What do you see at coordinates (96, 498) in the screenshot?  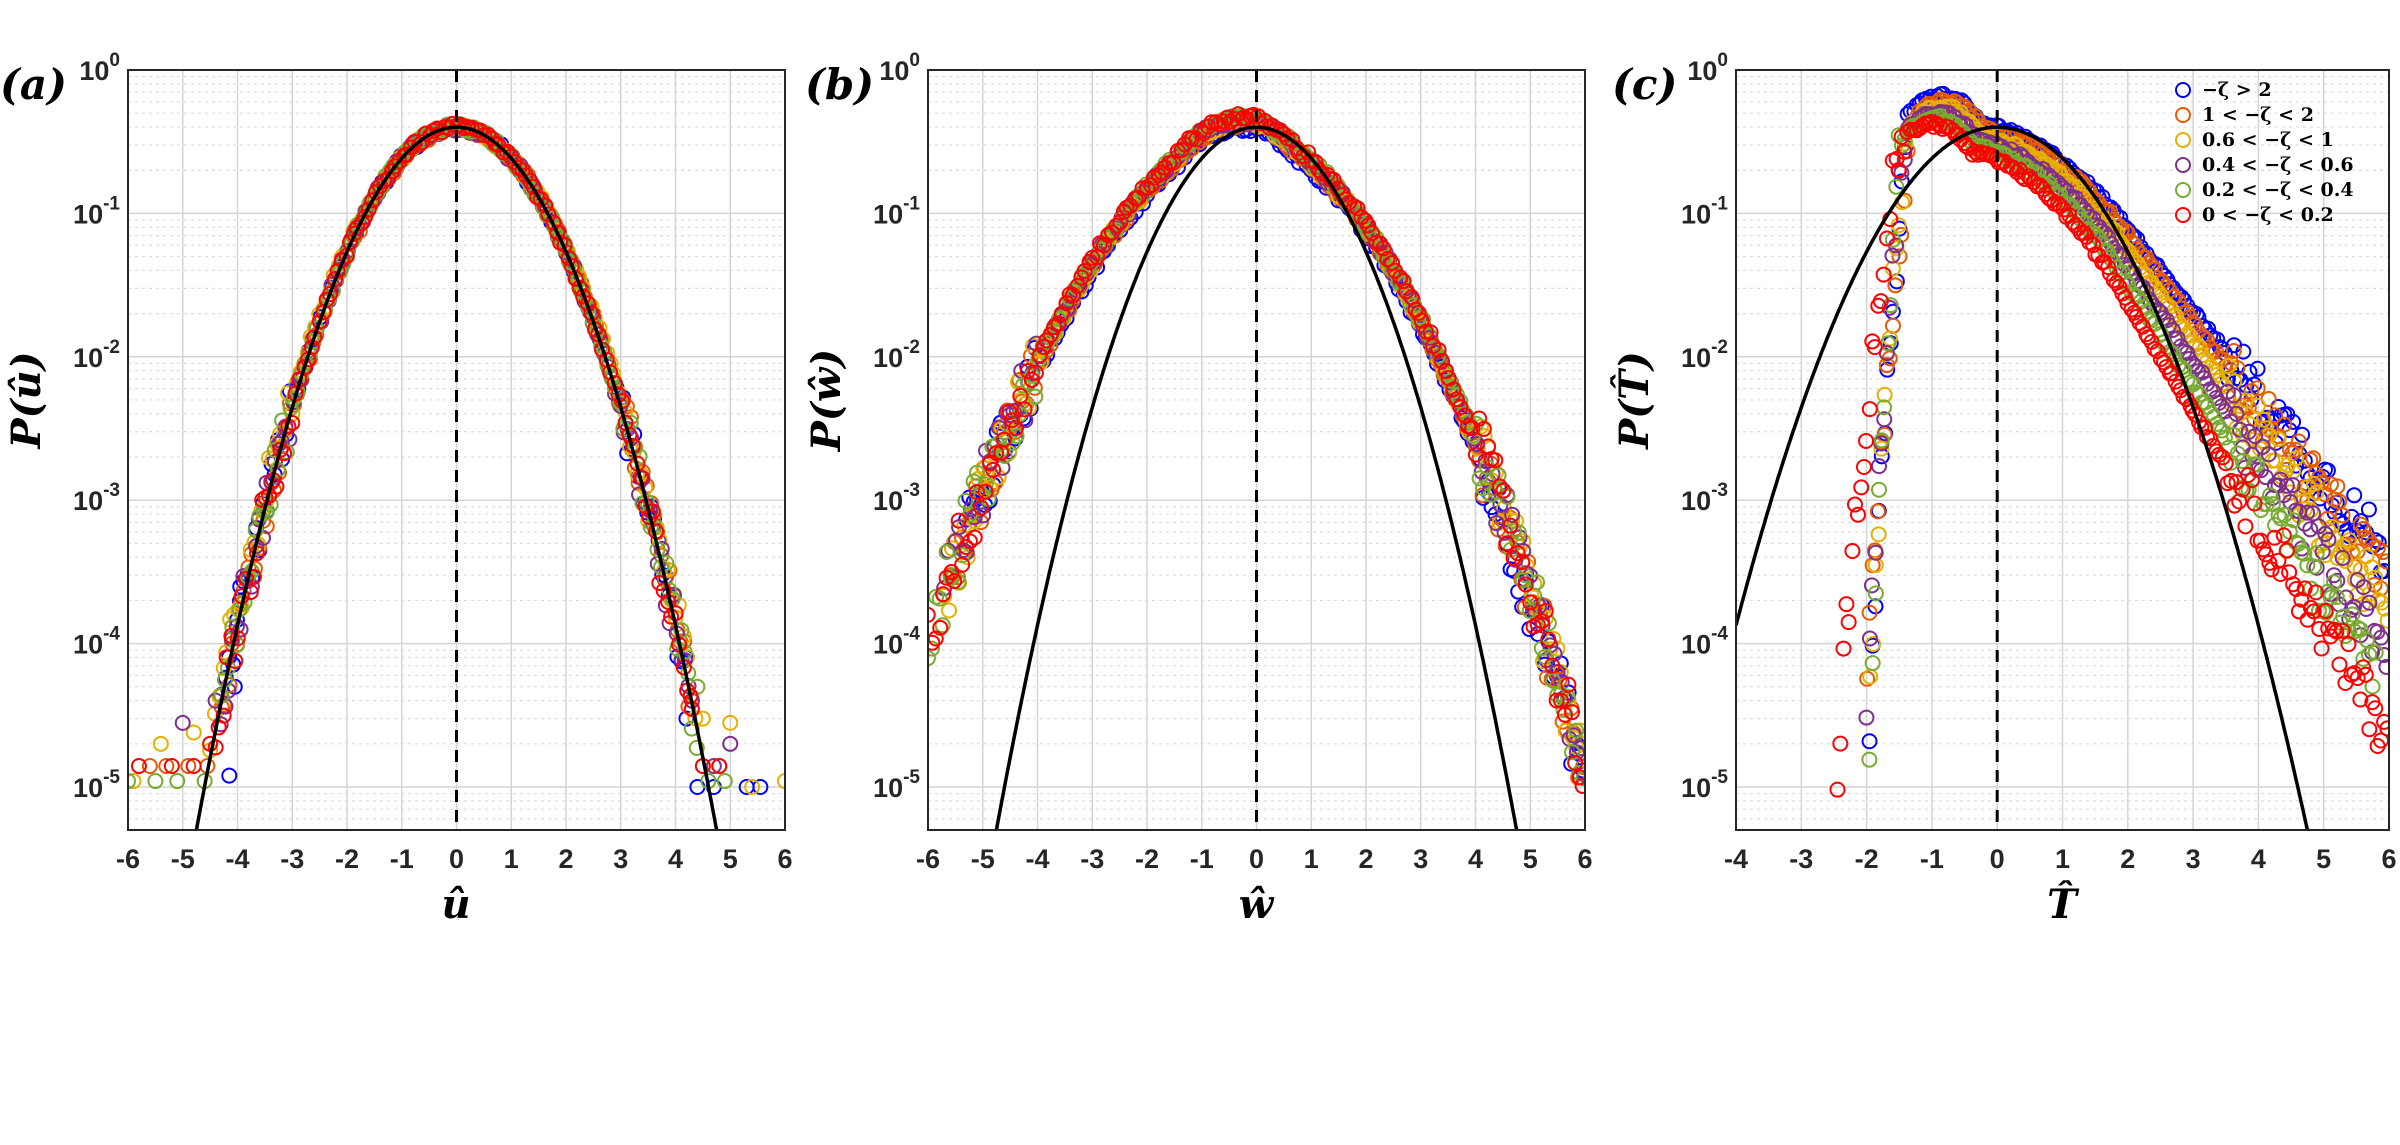 I see `y-tick-label: 10⁻³` at bounding box center [96, 498].